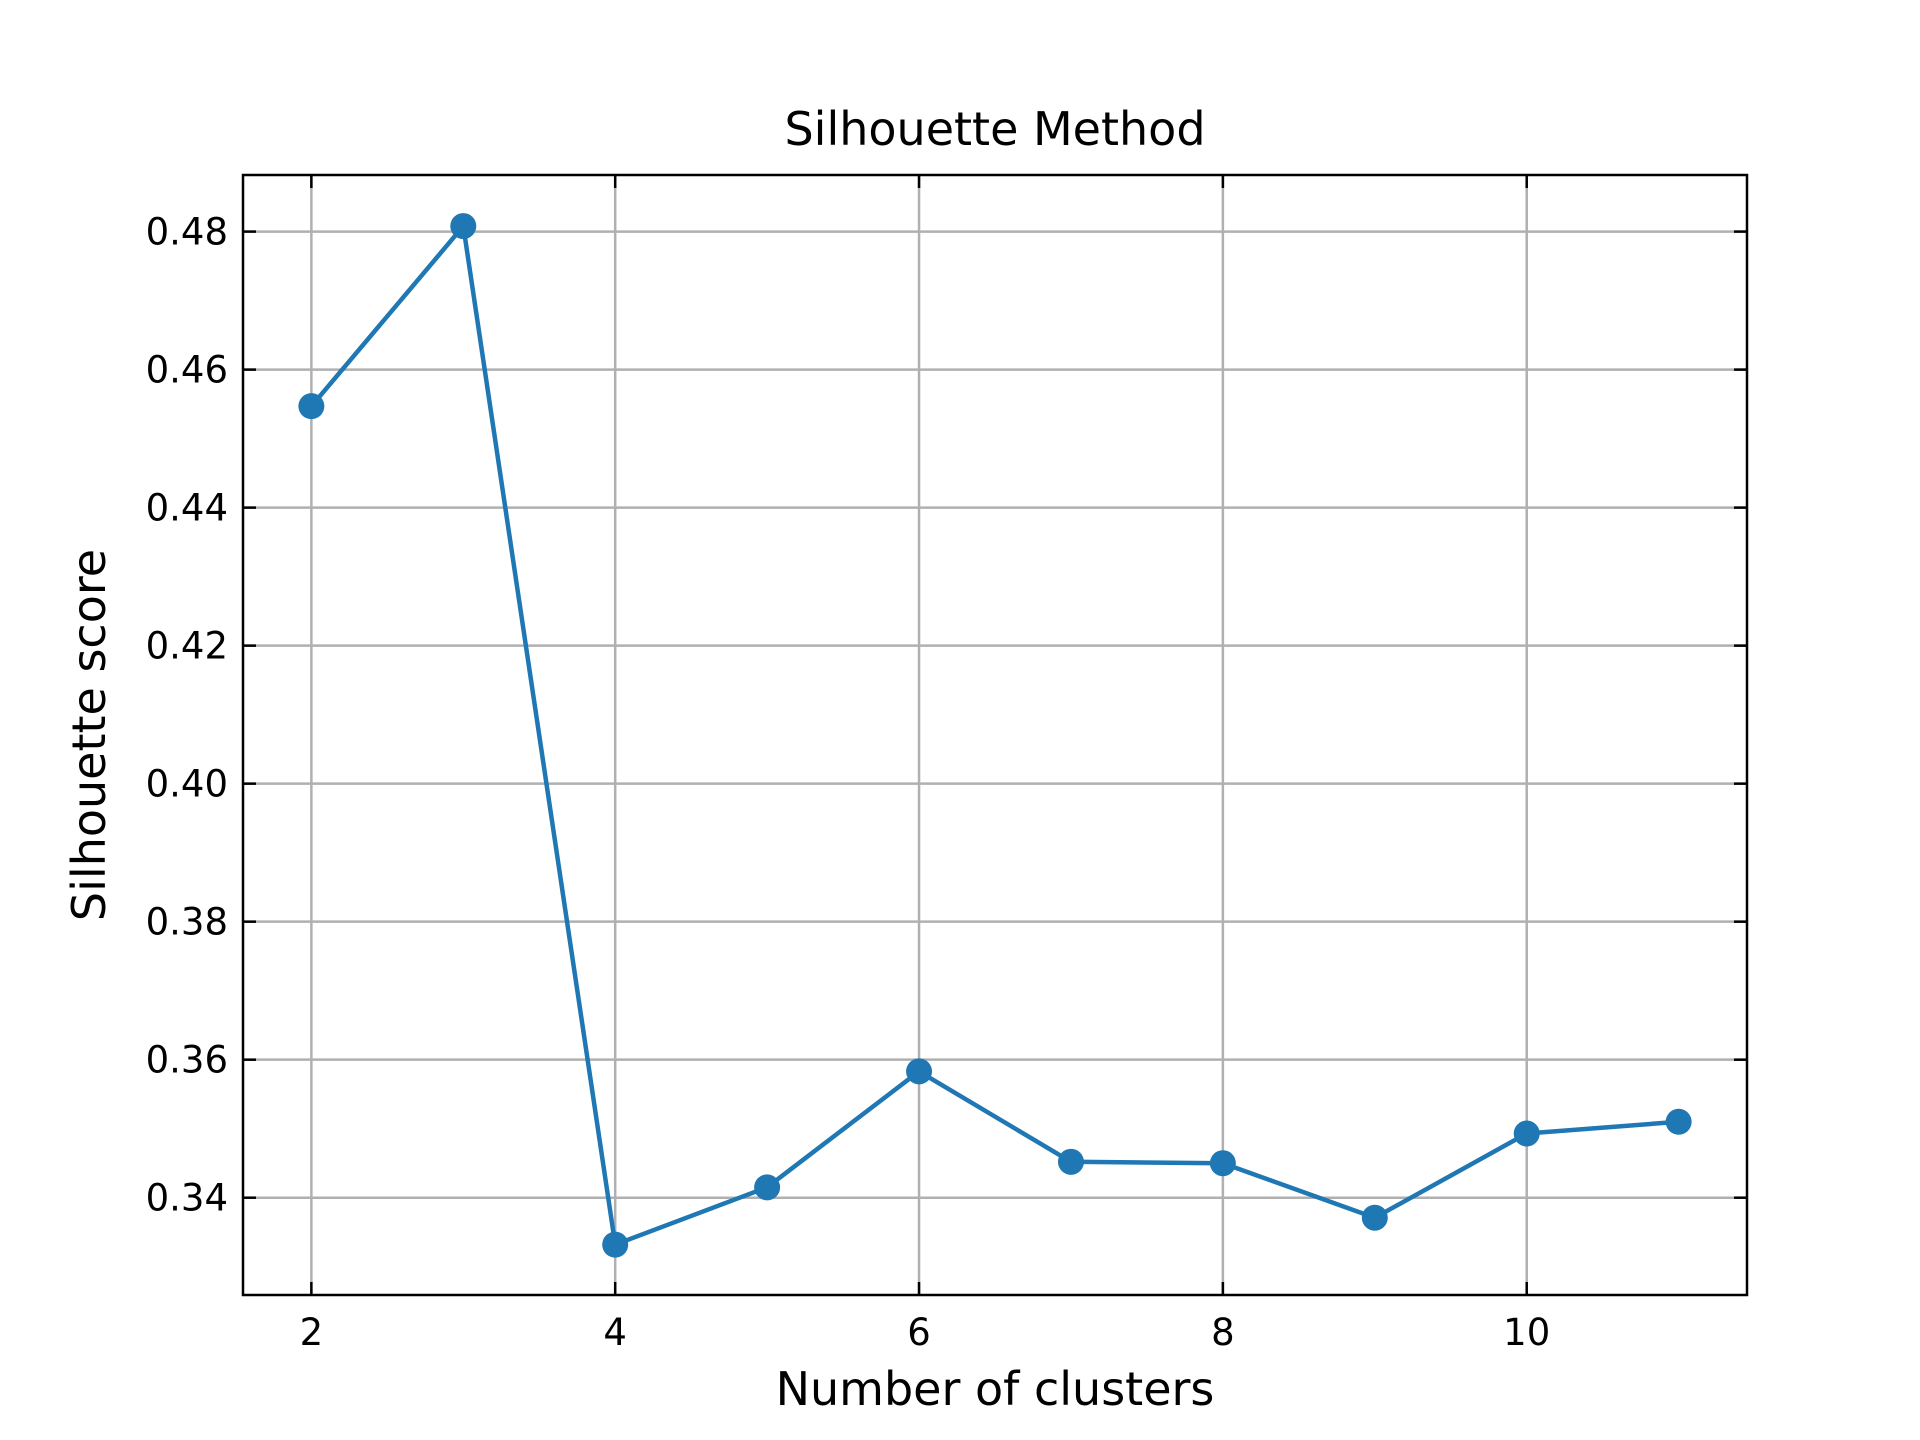  What do you see at coordinates (187, 508) in the screenshot?
I see `y-tick-label: 0.44` at bounding box center [187, 508].